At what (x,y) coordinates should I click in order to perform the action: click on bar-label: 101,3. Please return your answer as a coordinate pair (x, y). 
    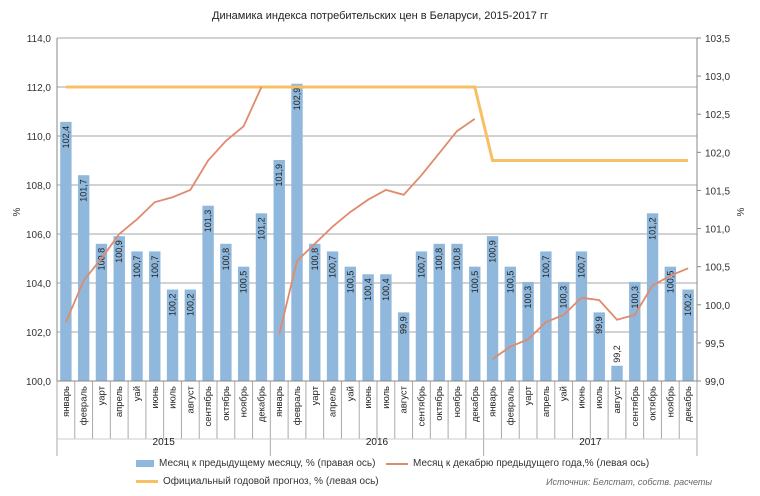
    Looking at the image, I should click on (208, 221).